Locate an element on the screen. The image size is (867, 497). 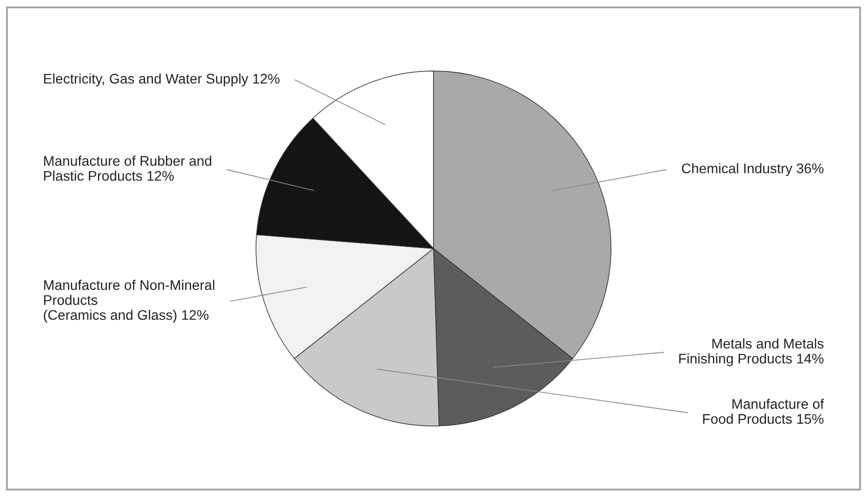
slice-label: Metals and Metals Finishing Products 14% is located at coordinates (751, 352).